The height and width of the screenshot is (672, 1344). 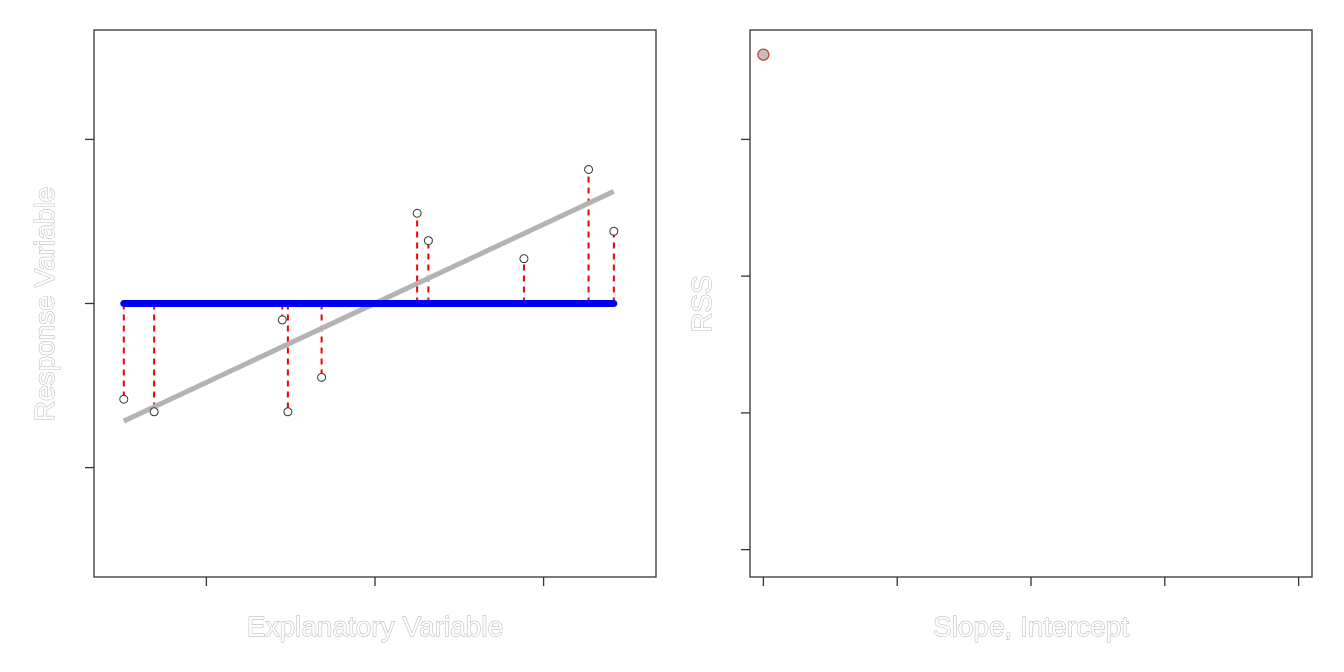 What do you see at coordinates (375, 626) in the screenshot?
I see `left-x-axis-title: Explanatory Variable` at bounding box center [375, 626].